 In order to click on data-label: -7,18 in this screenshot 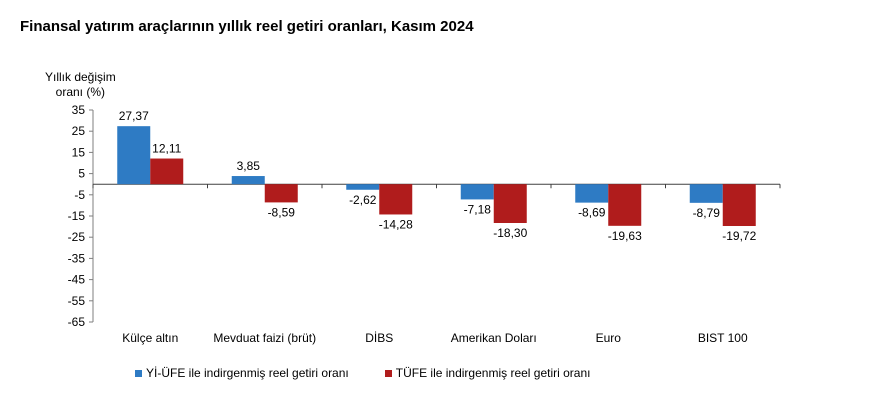, I will do `click(478, 209)`.